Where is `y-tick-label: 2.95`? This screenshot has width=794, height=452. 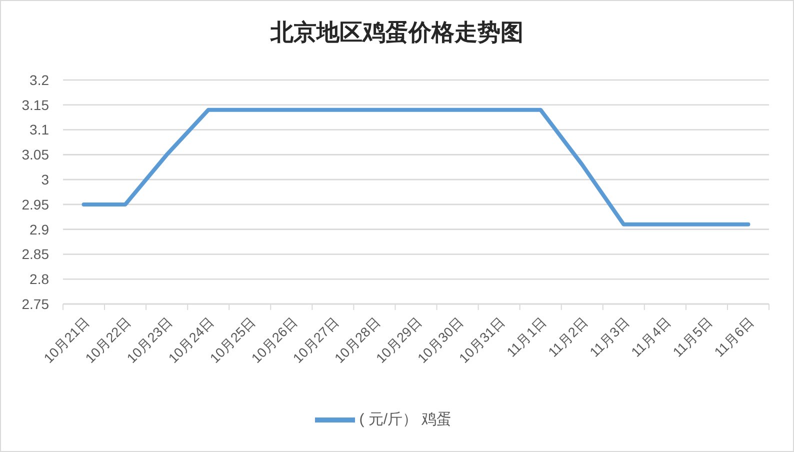 y-tick-label: 2.95 is located at coordinates (36, 204).